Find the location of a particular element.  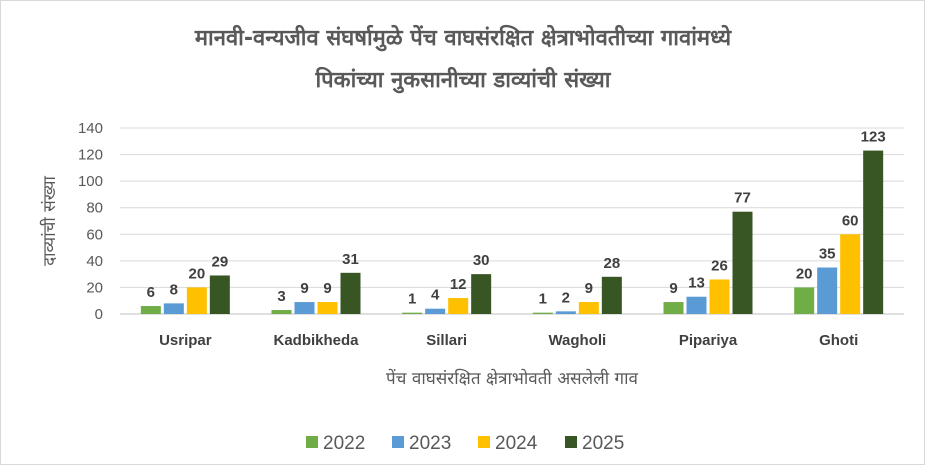

y-tick-label: 140 is located at coordinates (90, 128).